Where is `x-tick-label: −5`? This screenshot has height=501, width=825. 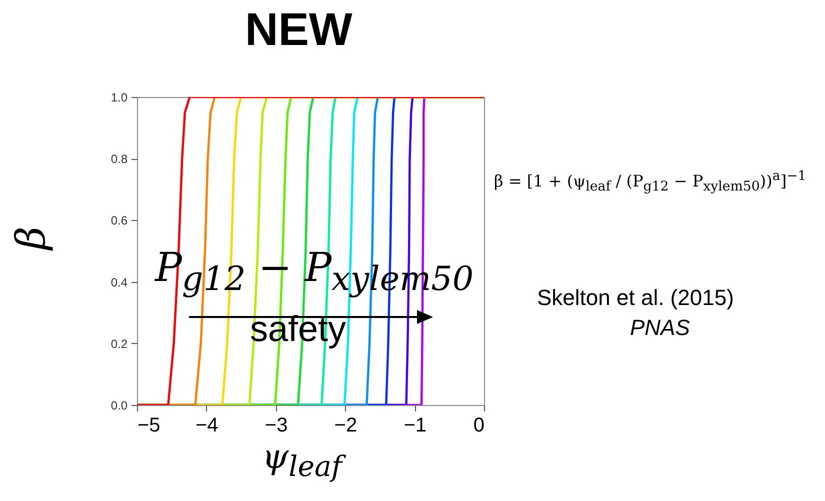 x-tick-label: −5 is located at coordinates (149, 425).